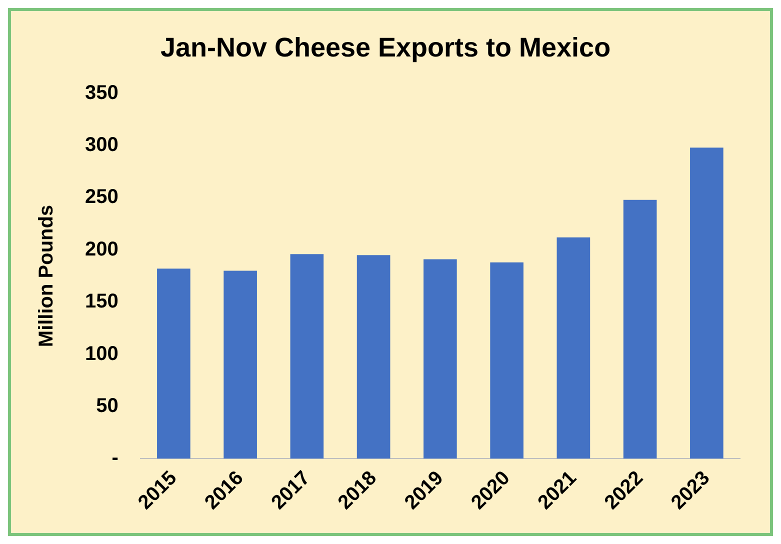  What do you see at coordinates (101, 197) in the screenshot?
I see `y-tick-label: 250` at bounding box center [101, 197].